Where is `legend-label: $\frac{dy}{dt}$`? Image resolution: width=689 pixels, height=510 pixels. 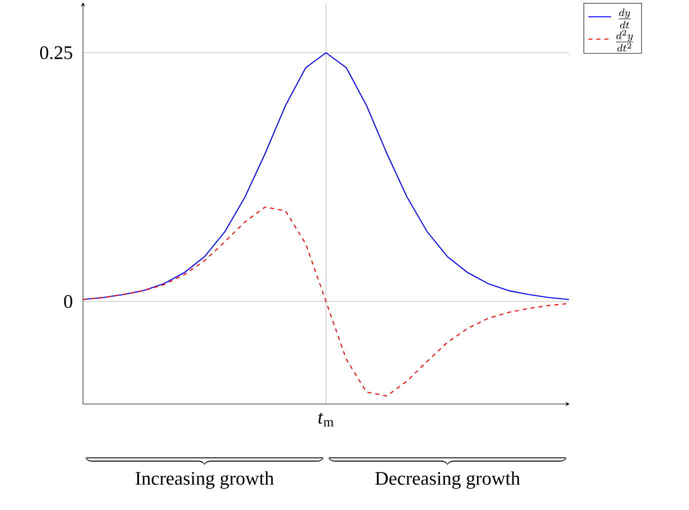
legend-label: $\frac{dy}{dt}$ is located at coordinates (624, 18).